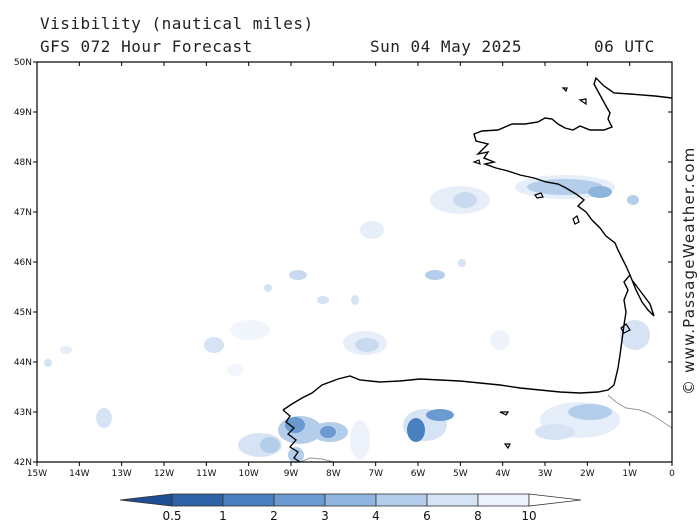 Image resolution: width=700 pixels, height=525 pixels. Describe the element at coordinates (325, 516) in the screenshot. I see `legend-label: 3` at that location.